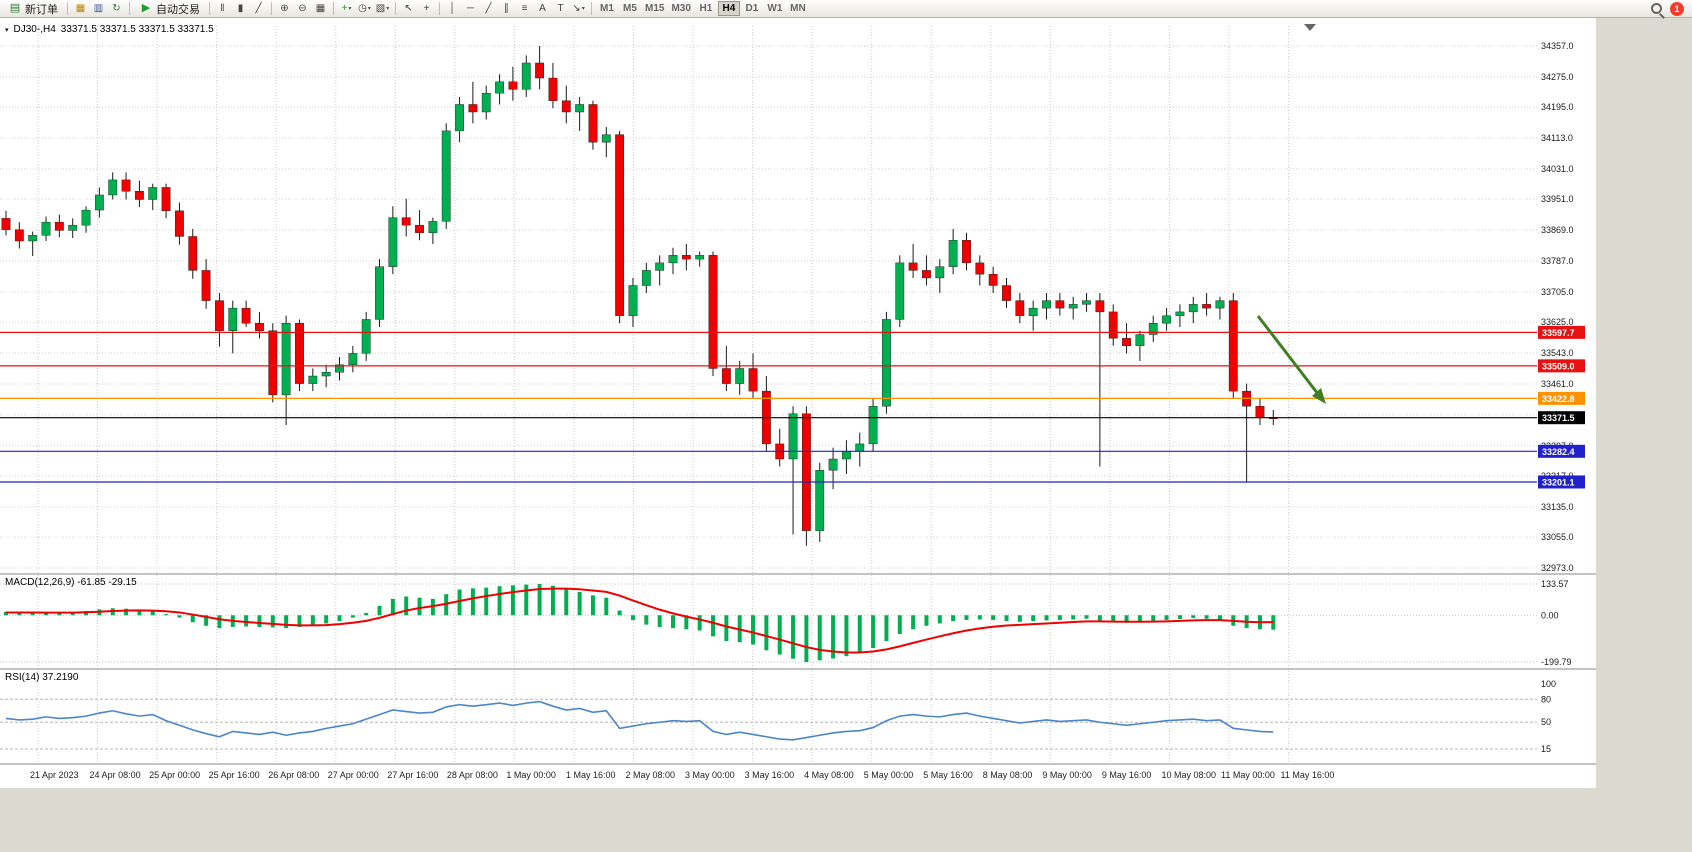  I want to click on timeframe-w1-button: W1, so click(775, 8).